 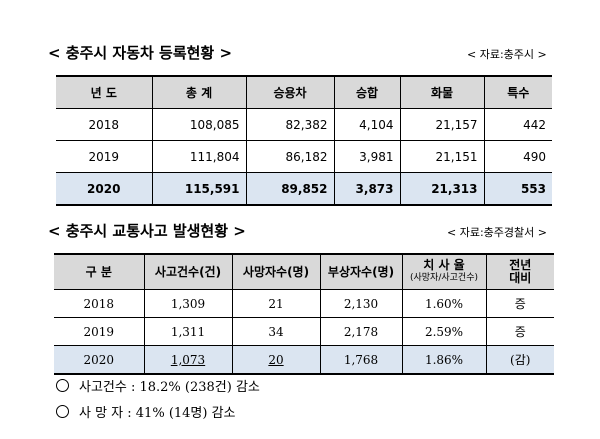 I want to click on table-row-highlight: 2020 115,591 89,852 3,873 21,313 553, so click(x=304, y=189).